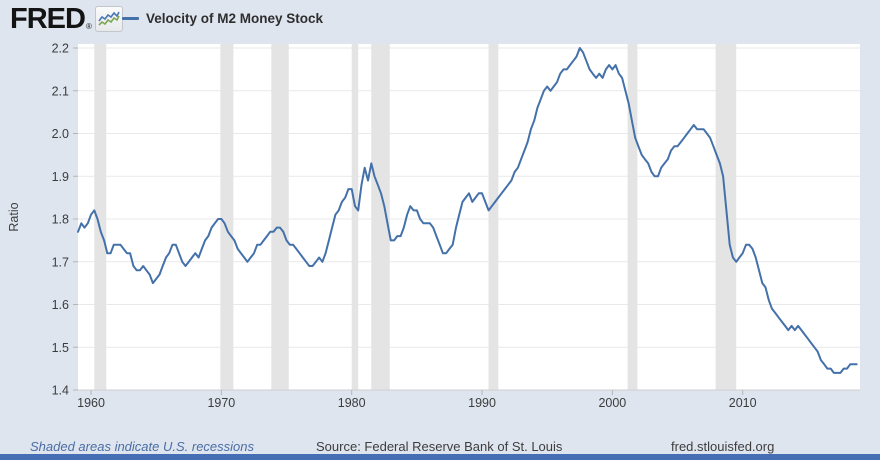 The height and width of the screenshot is (460, 880). I want to click on y-axis-title: Ratio, so click(14, 217).